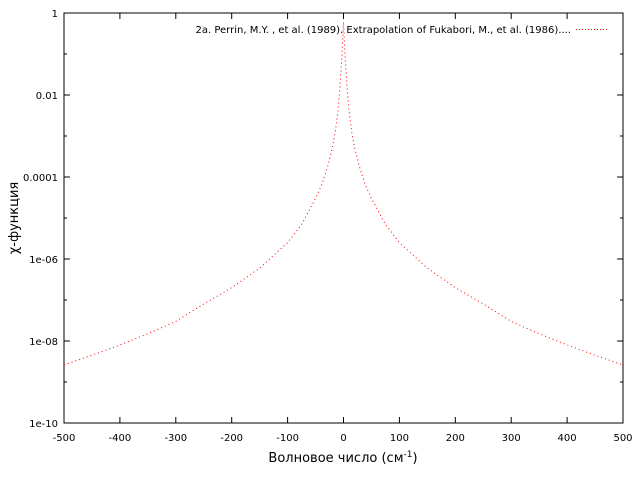 This screenshot has height=480, width=640. Describe the element at coordinates (64, 438) in the screenshot. I see `x-tick-label: -500` at that location.